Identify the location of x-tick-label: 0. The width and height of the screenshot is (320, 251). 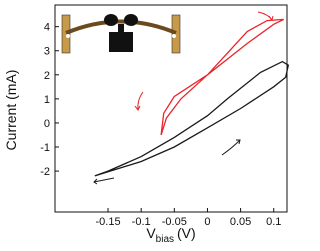
(207, 222).